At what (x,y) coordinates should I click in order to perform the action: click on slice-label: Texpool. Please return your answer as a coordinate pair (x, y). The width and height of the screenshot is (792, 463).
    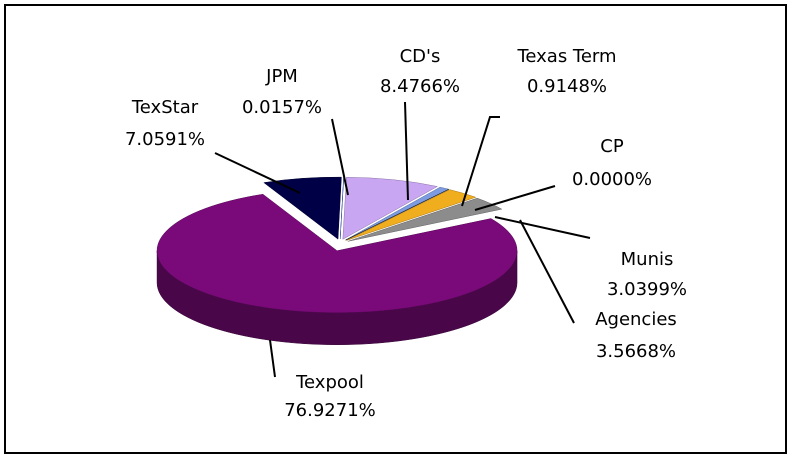
    Looking at the image, I should click on (329, 382).